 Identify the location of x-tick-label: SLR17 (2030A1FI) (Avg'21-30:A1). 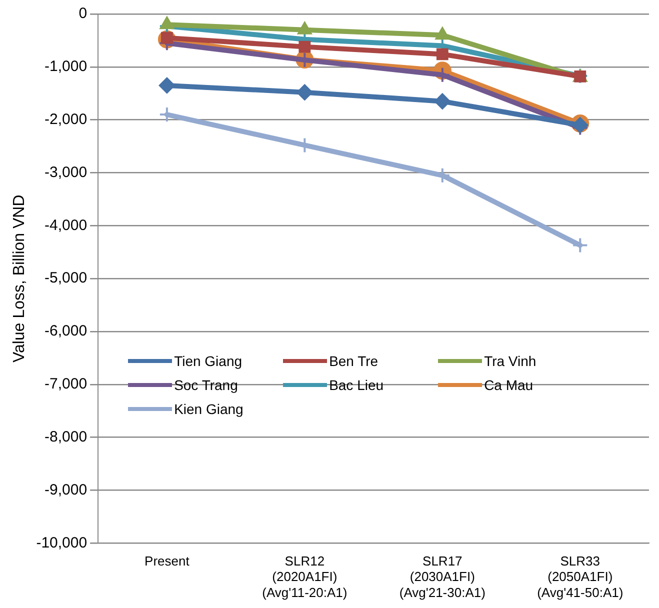
(442, 577).